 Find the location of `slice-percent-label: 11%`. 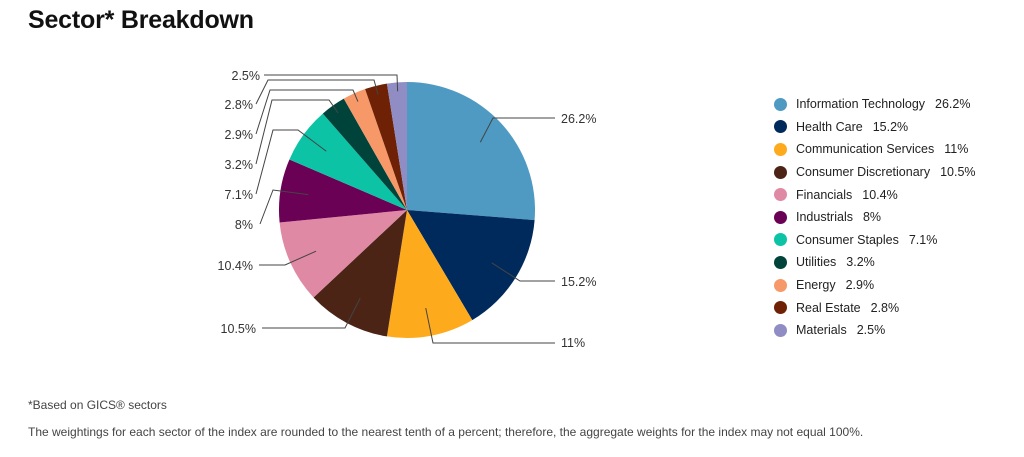

slice-percent-label: 11% is located at coordinates (573, 343).